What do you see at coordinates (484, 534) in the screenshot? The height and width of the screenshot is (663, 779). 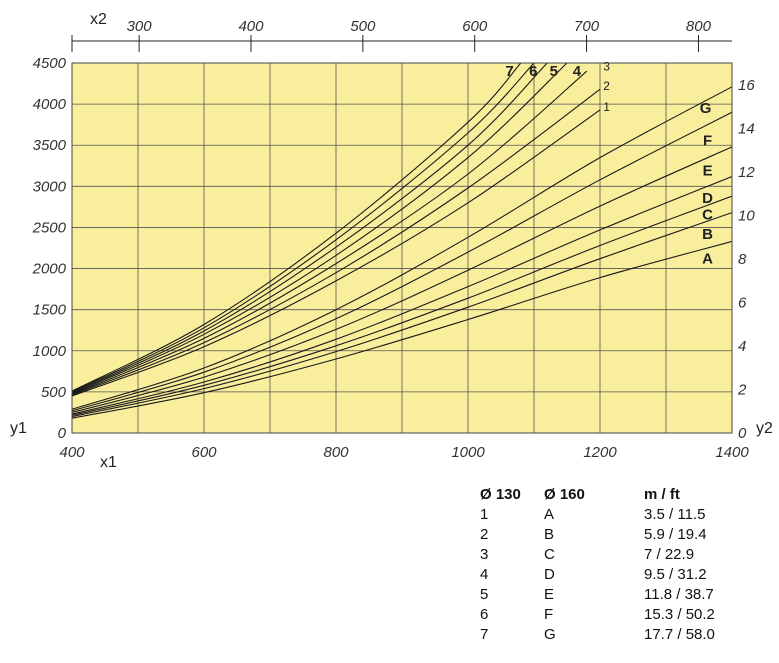 I see `legend-cell: 2` at bounding box center [484, 534].